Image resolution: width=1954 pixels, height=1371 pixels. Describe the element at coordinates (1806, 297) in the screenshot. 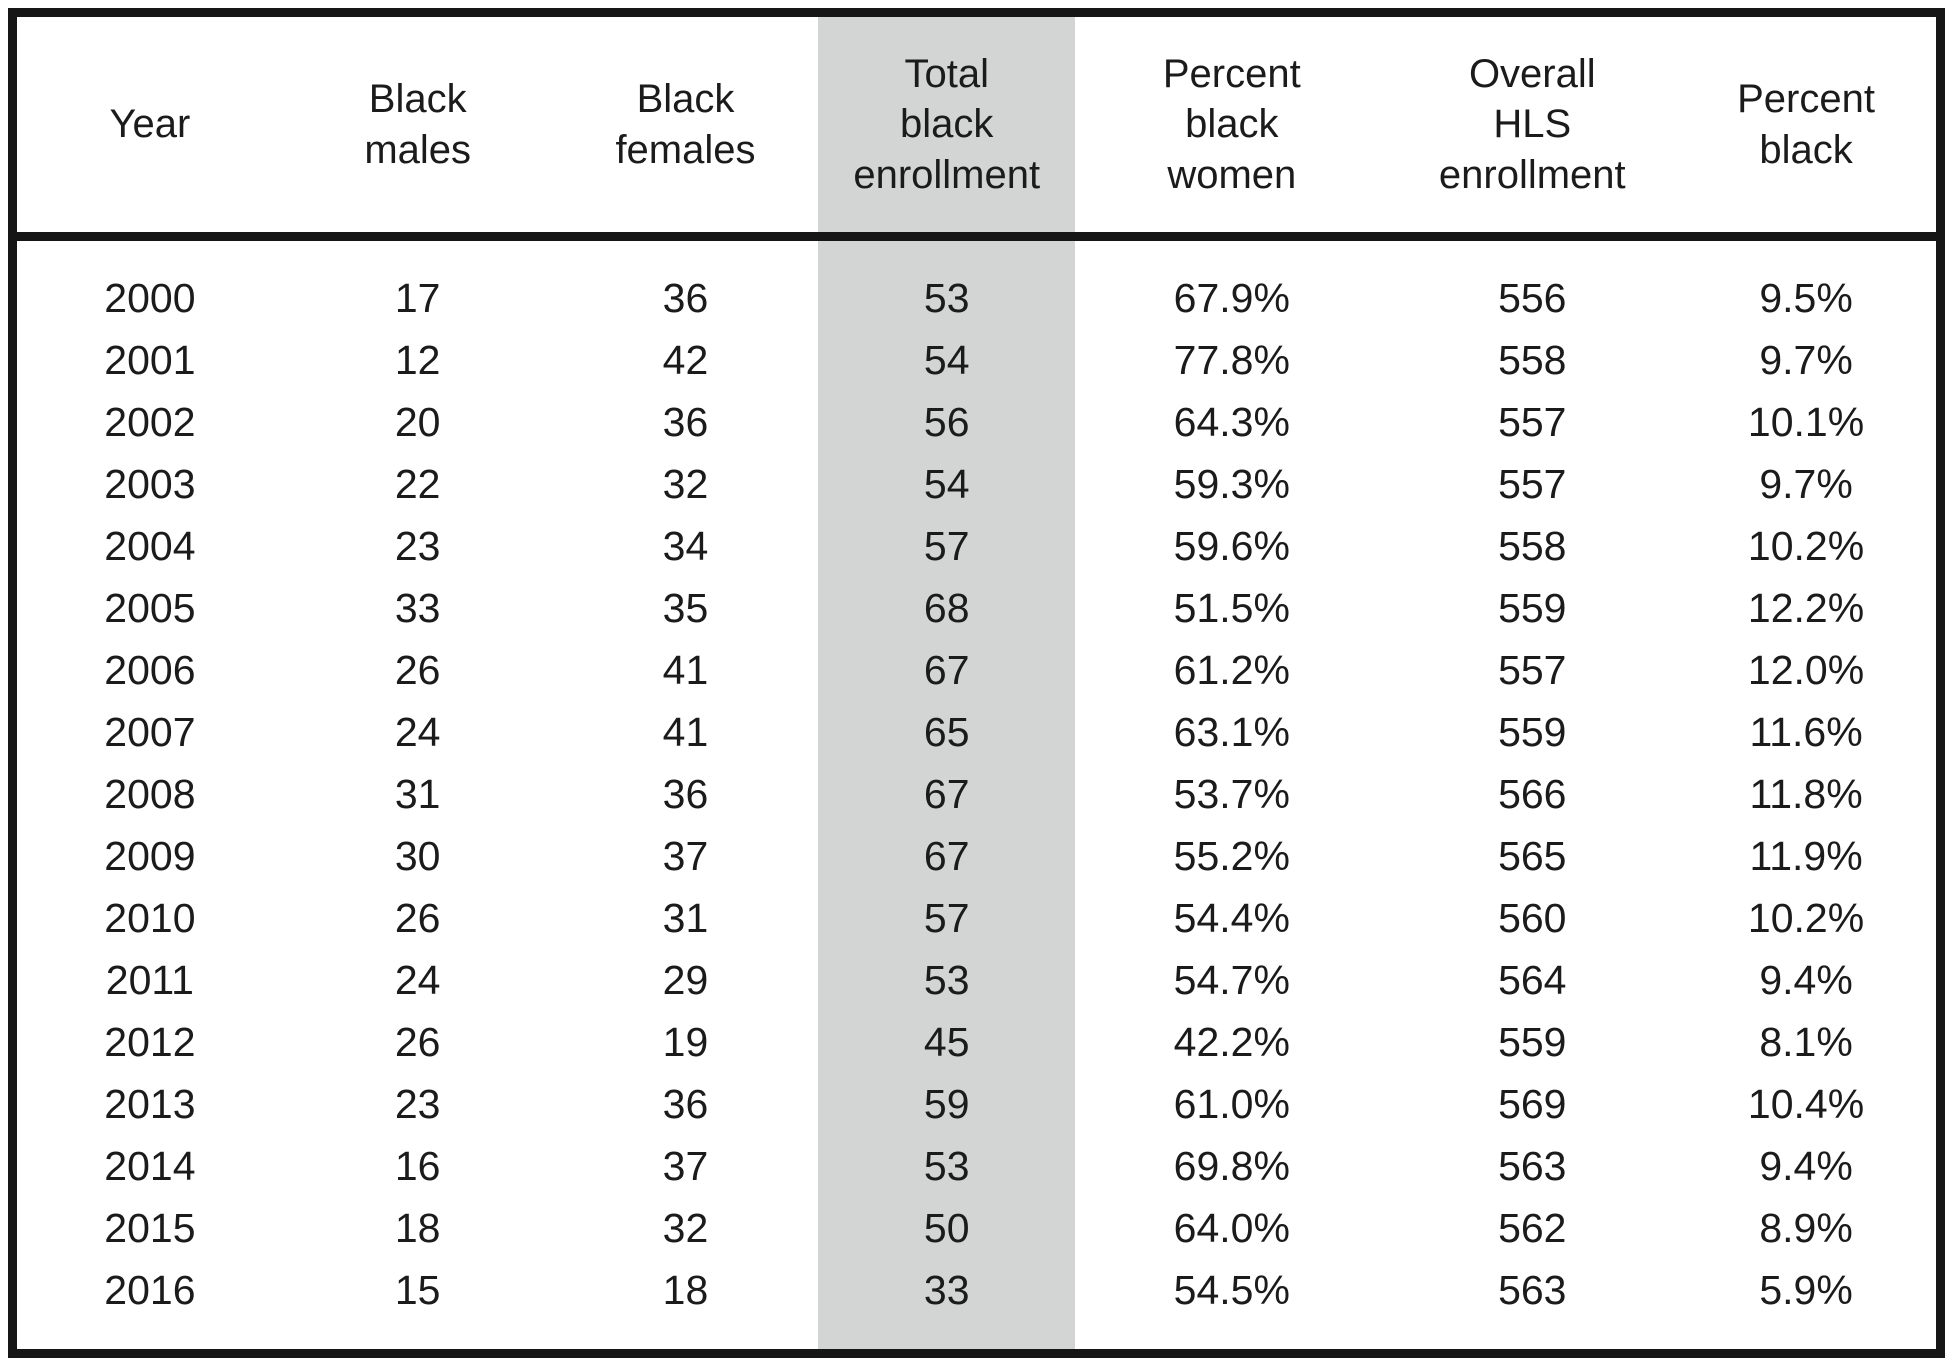

I see `cell-percent-black: 9.5%` at that location.